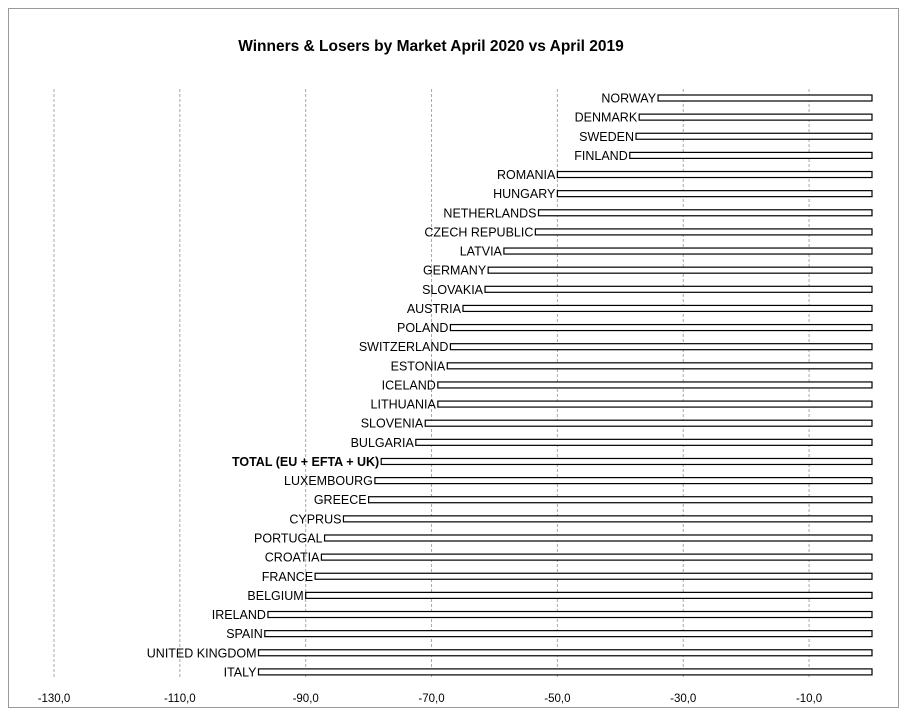 Image resolution: width=907 pixels, height=723 pixels. I want to click on category-label: POLAND, so click(422, 328).